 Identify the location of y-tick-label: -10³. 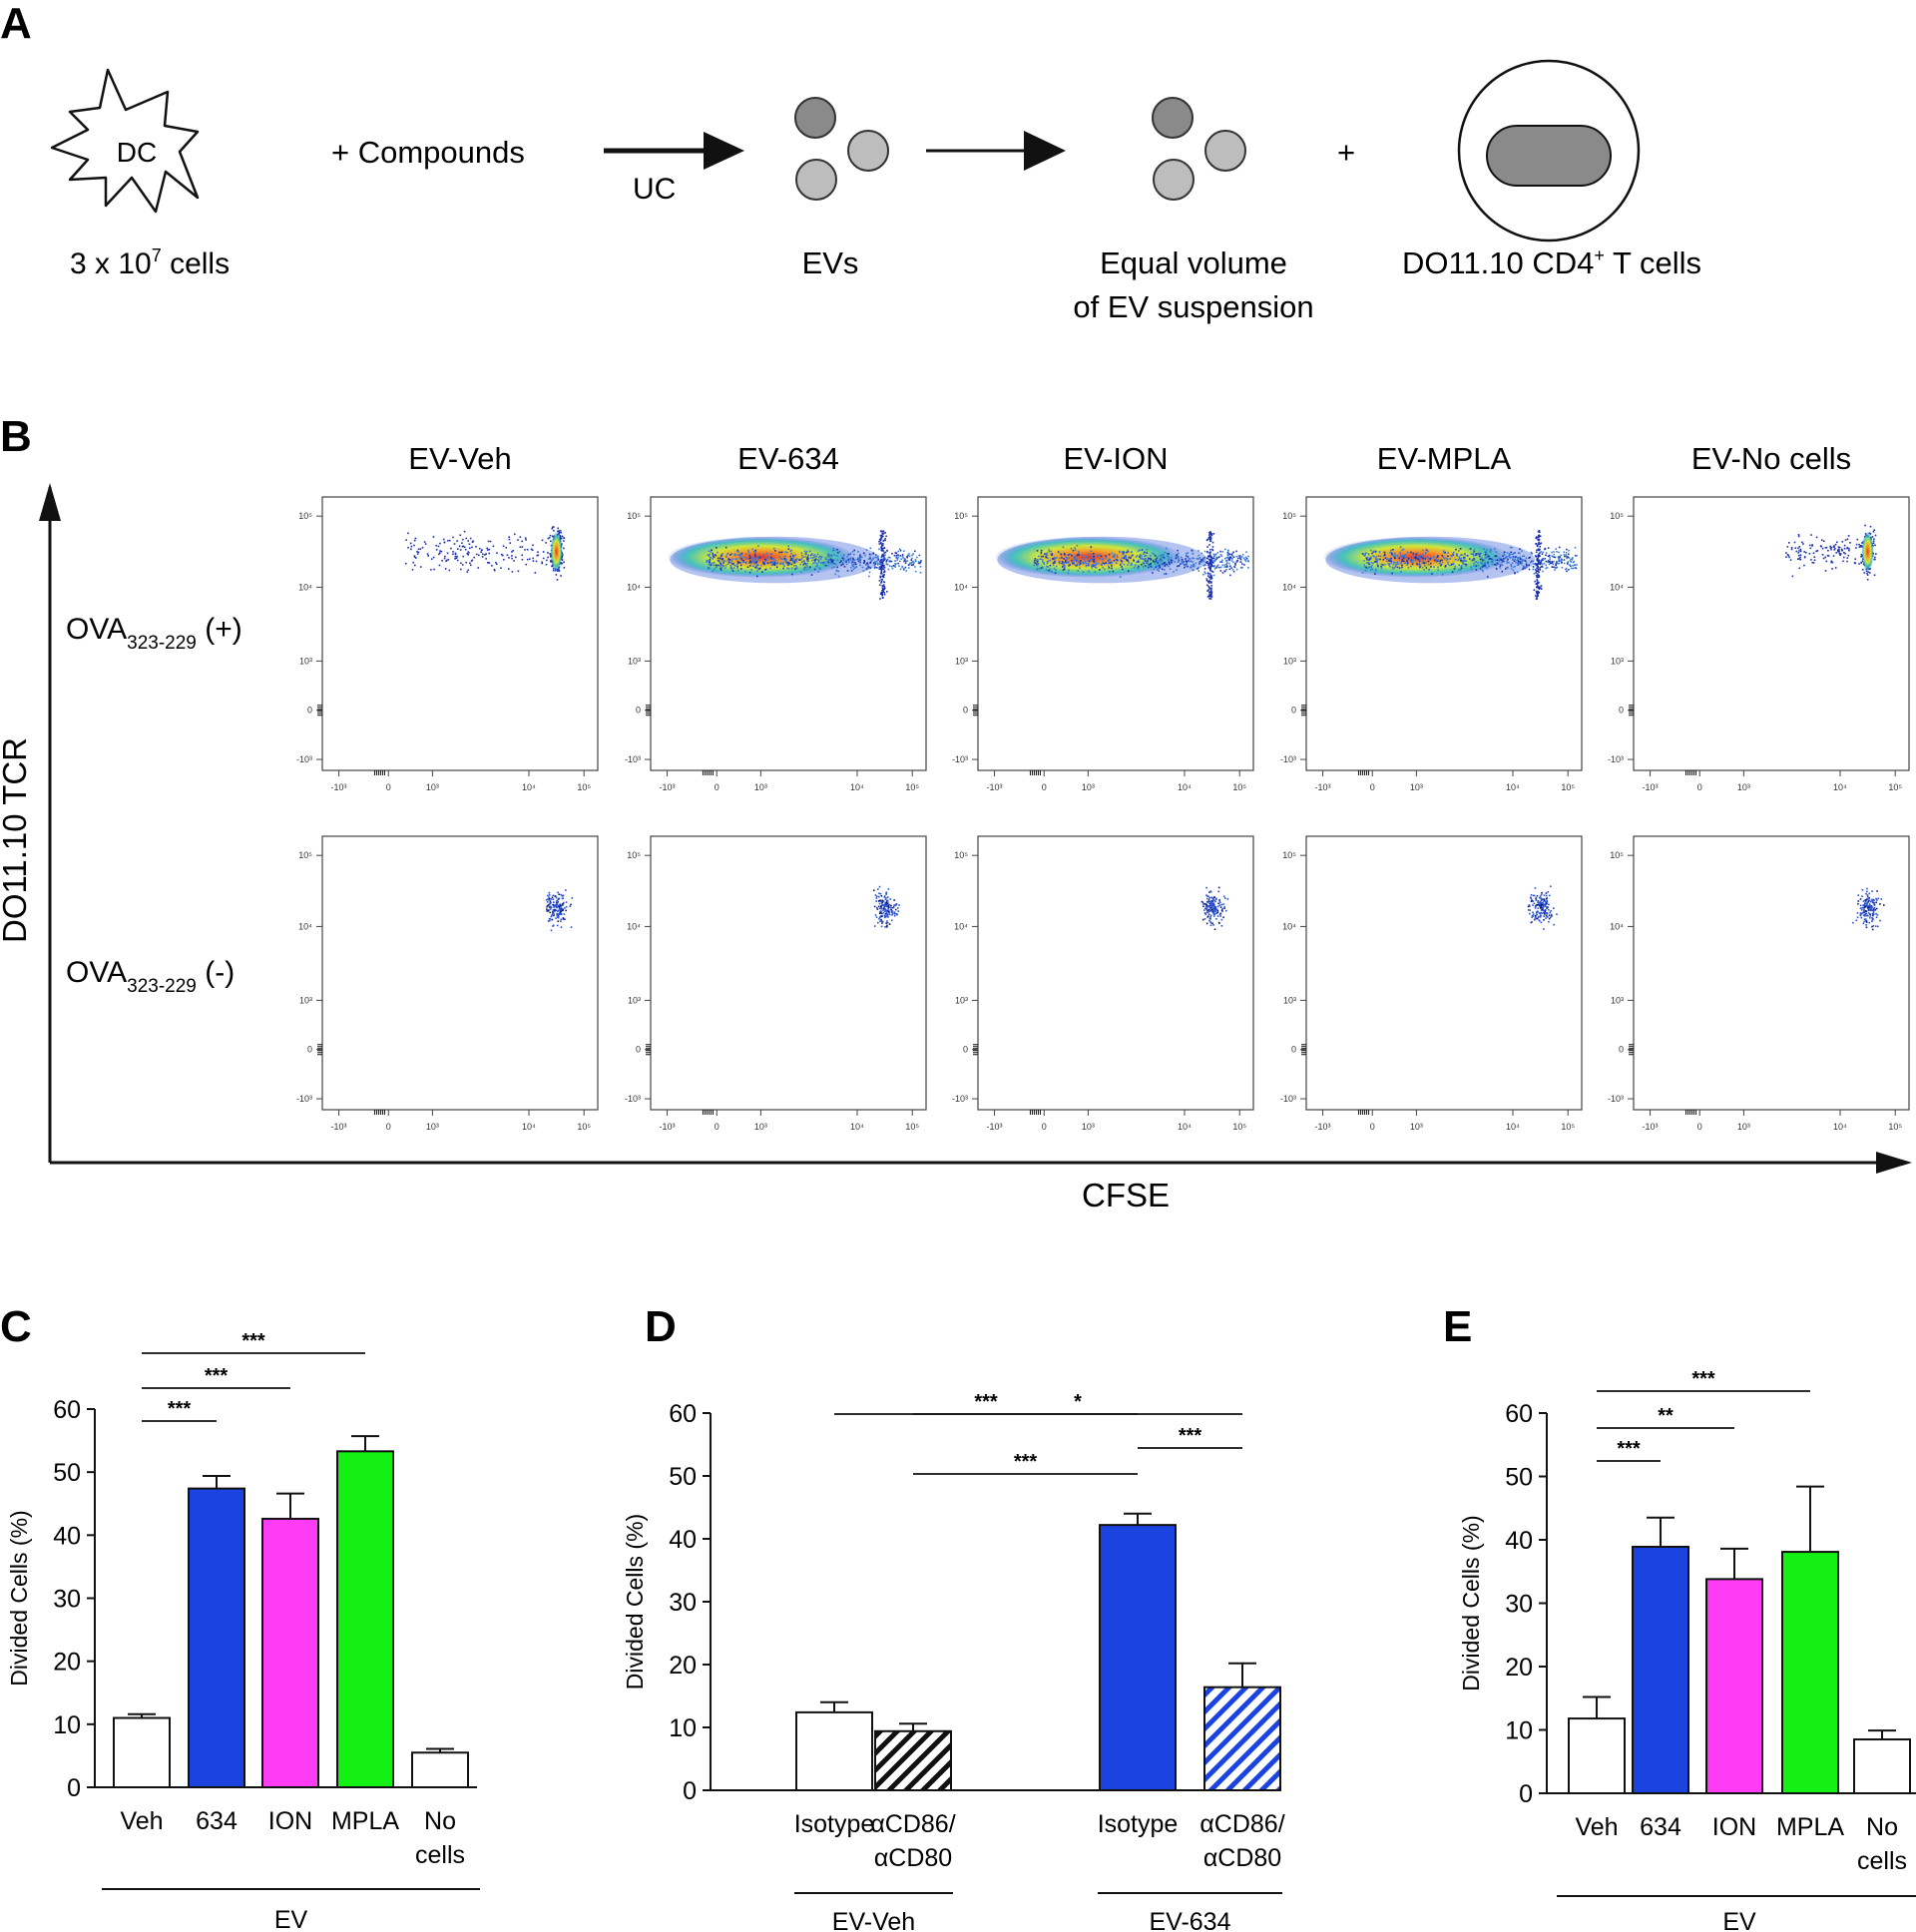
(1616, 1099).